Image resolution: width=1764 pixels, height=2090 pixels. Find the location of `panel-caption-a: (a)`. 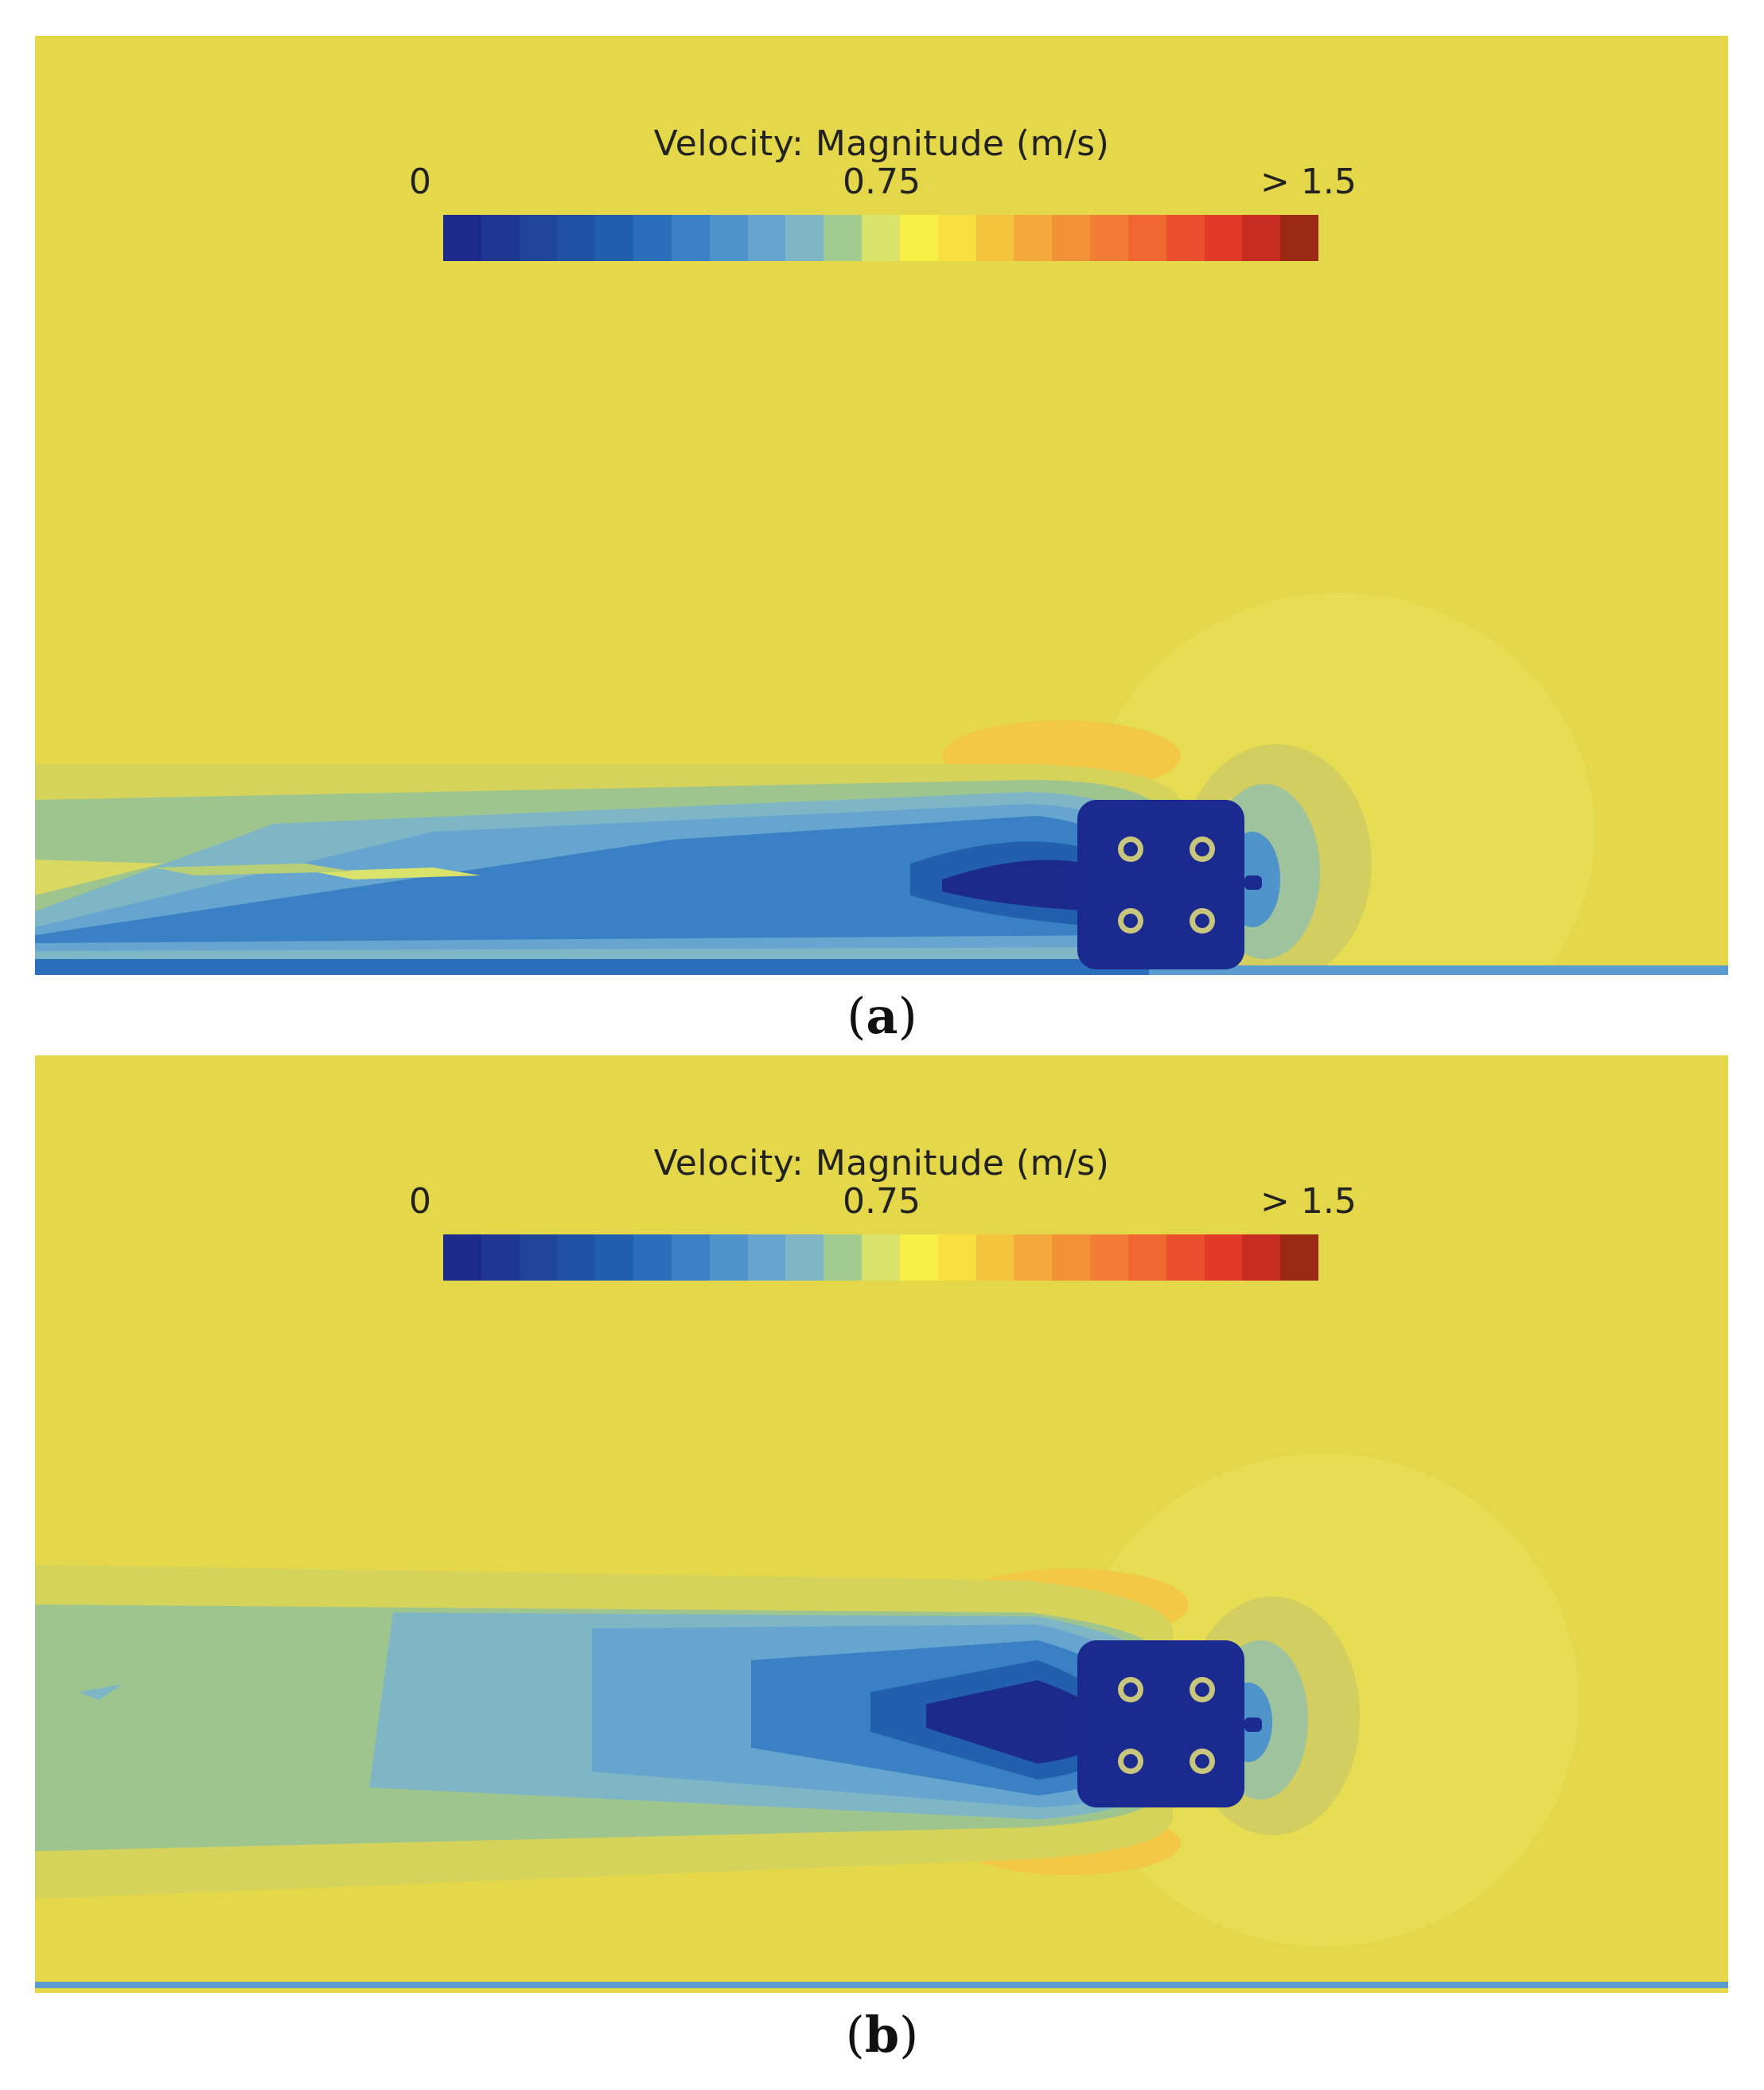

panel-caption-a: (a) is located at coordinates (882, 1016).